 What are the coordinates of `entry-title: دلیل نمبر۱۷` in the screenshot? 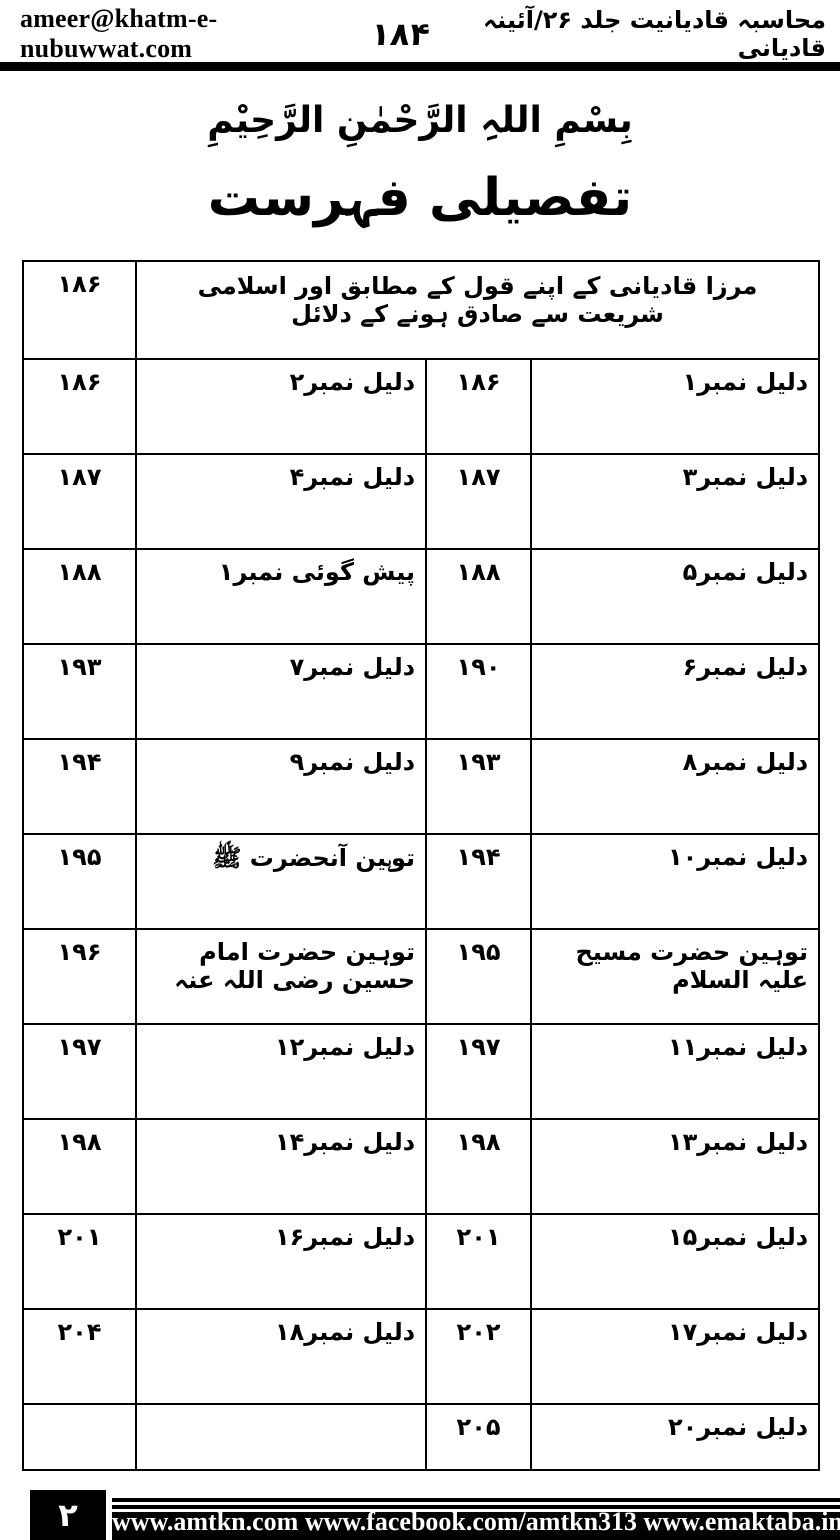 It's located at (675, 1356).